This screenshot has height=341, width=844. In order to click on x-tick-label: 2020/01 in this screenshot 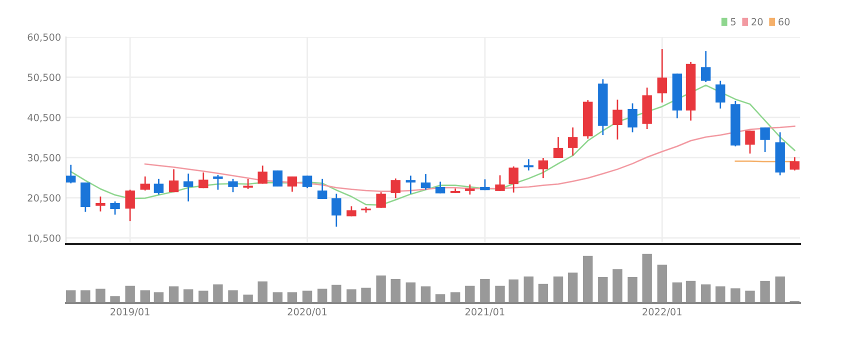, I will do `click(307, 312)`.